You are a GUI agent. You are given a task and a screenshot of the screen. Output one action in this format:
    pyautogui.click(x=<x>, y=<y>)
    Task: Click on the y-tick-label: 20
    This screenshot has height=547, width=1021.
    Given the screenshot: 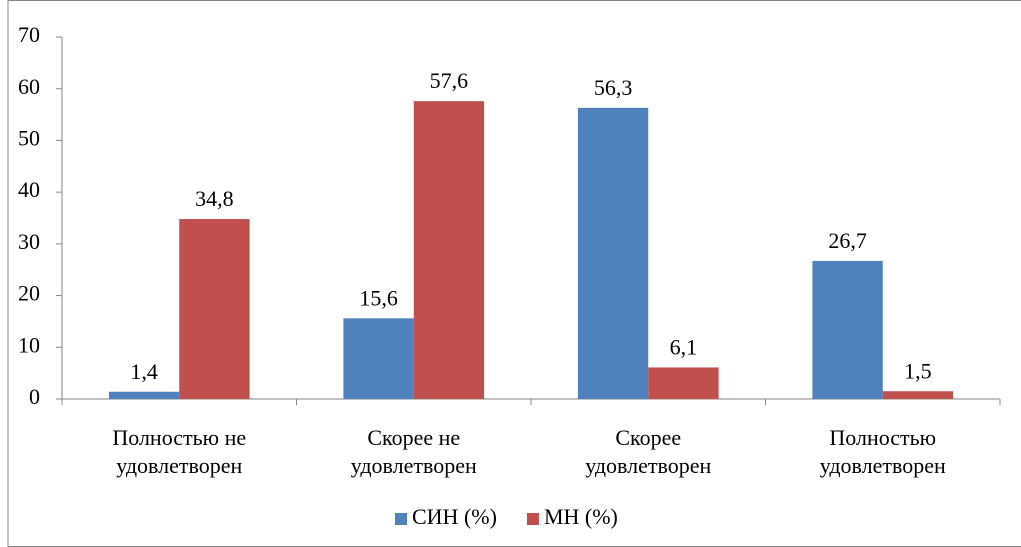 What is the action you would take?
    pyautogui.click(x=29, y=293)
    